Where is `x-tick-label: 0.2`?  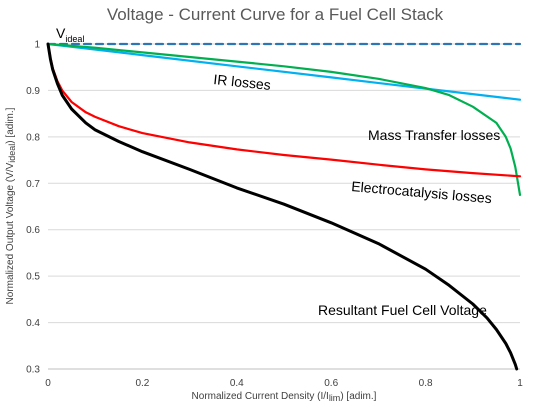 x-tick-label: 0.2 is located at coordinates (142, 383).